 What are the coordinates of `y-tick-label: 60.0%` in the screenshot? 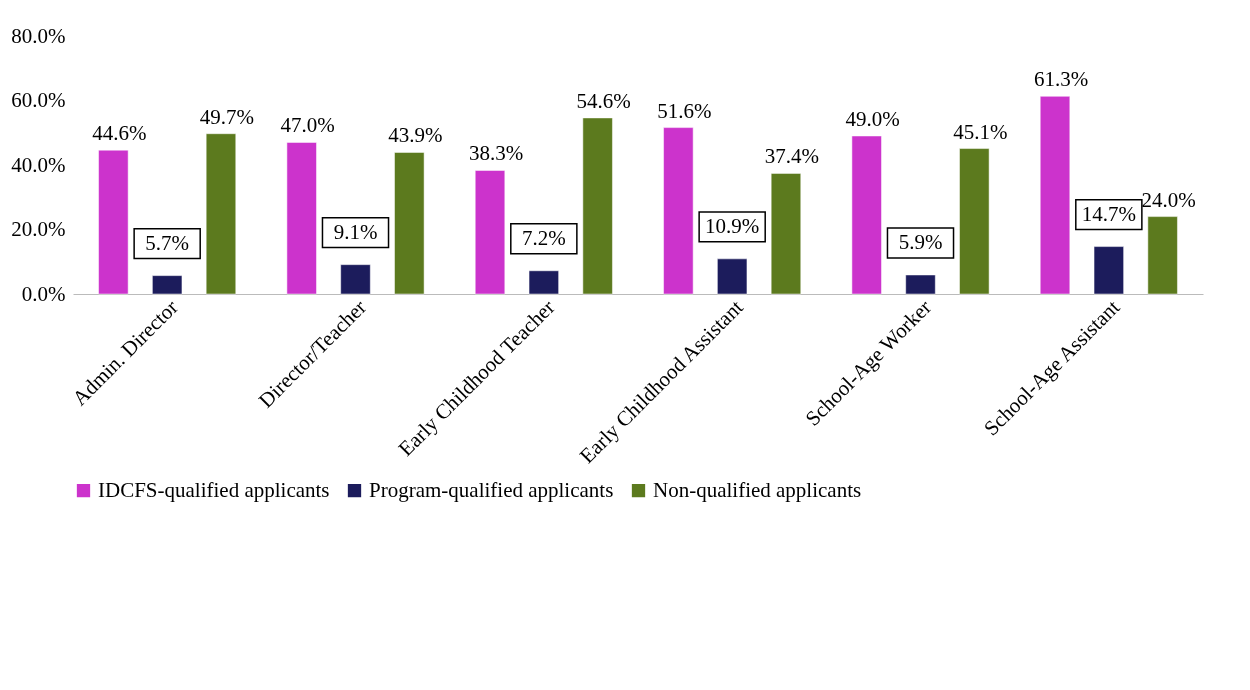 It's located at (38, 100).